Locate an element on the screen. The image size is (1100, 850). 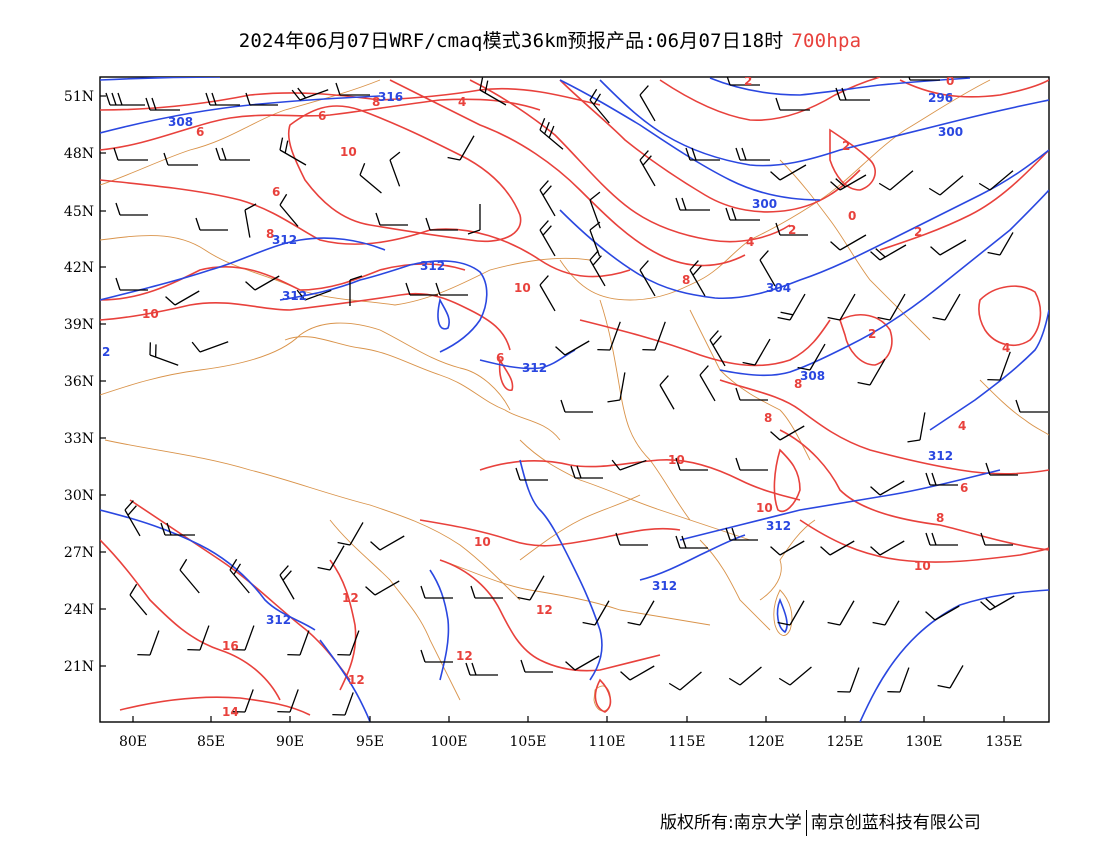
contour-label: 296 is located at coordinates (940, 98).